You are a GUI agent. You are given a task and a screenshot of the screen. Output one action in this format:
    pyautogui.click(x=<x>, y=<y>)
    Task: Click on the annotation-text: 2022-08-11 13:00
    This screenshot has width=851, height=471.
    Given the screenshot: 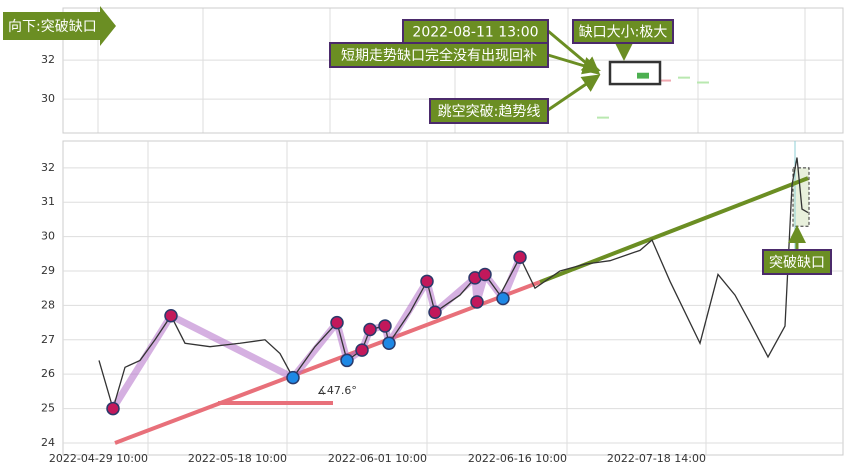 What is the action you would take?
    pyautogui.click(x=475, y=33)
    